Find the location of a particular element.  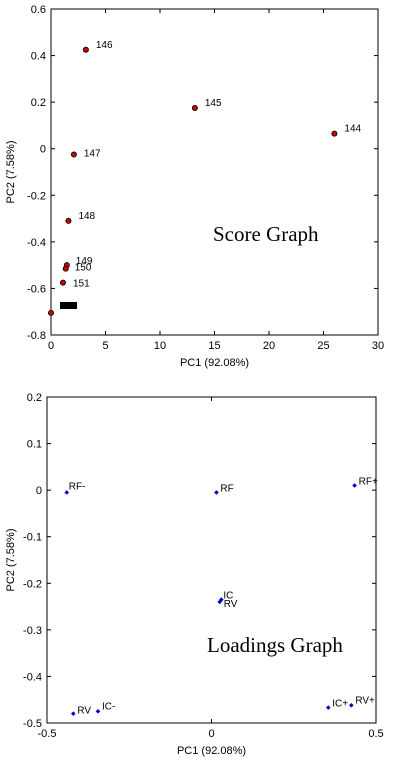

x-tick-label: 10 is located at coordinates (160, 346).